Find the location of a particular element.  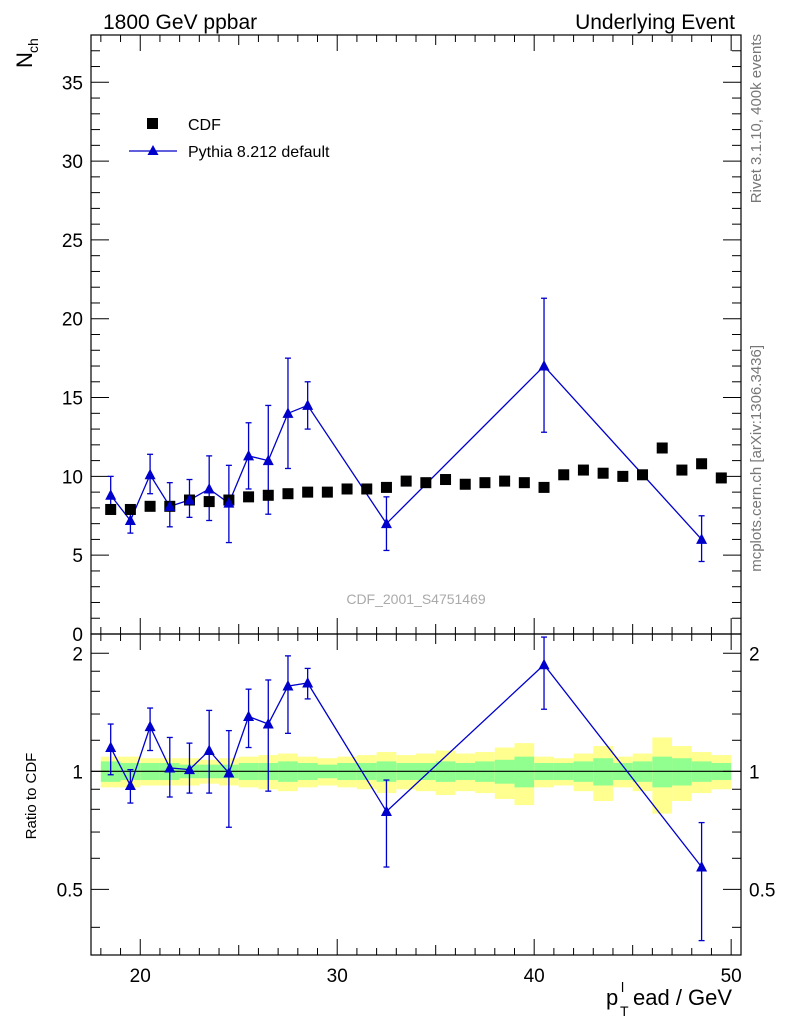

y-tick-label: 10 is located at coordinates (72, 477).